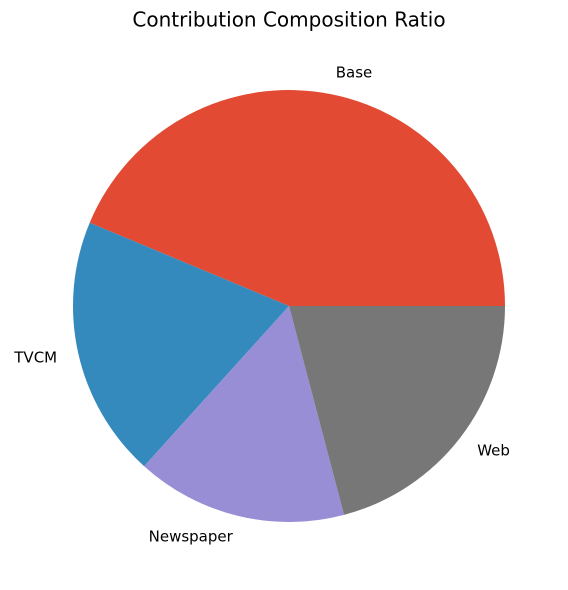  Describe the element at coordinates (35, 357) in the screenshot. I see `slice-label: TVCM` at that location.